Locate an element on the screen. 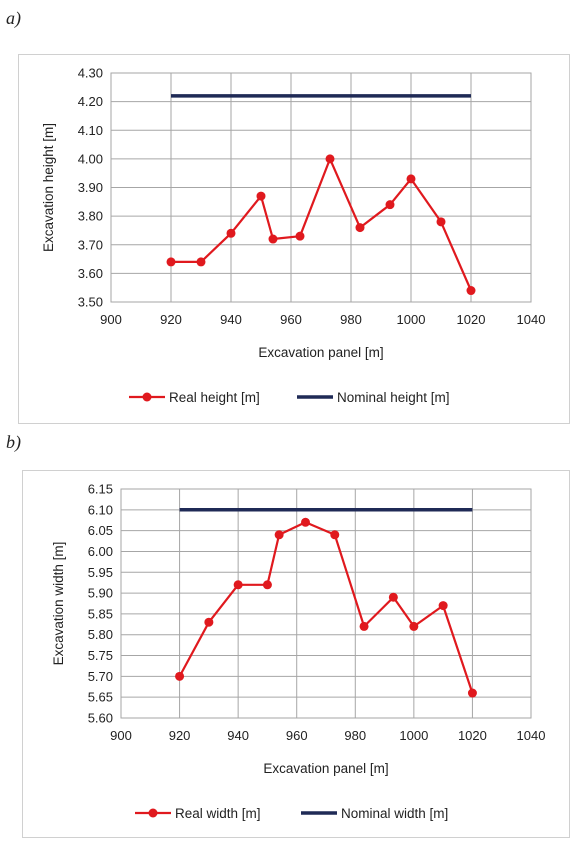 This screenshot has width=572, height=842. legend-label-real: Real width [m] is located at coordinates (218, 813).